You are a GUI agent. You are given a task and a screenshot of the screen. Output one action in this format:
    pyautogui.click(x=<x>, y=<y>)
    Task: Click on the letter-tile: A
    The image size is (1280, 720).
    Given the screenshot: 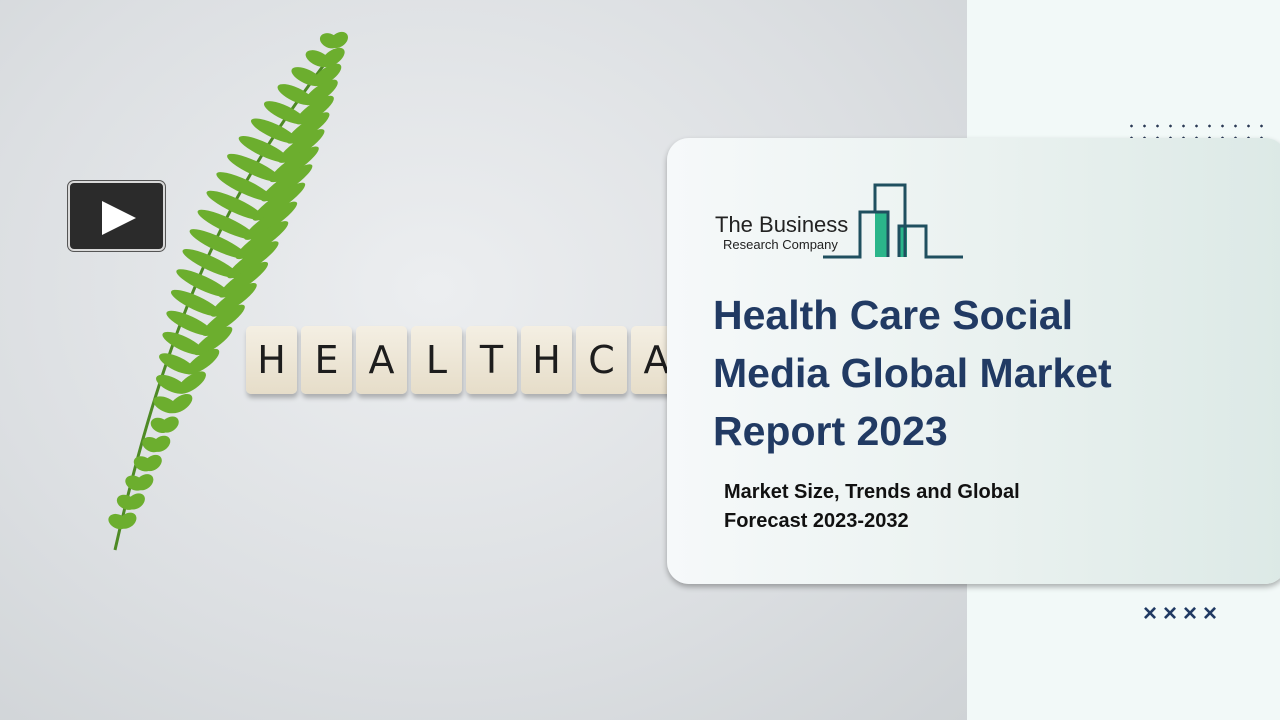 What is the action you would take?
    pyautogui.click(x=381, y=360)
    